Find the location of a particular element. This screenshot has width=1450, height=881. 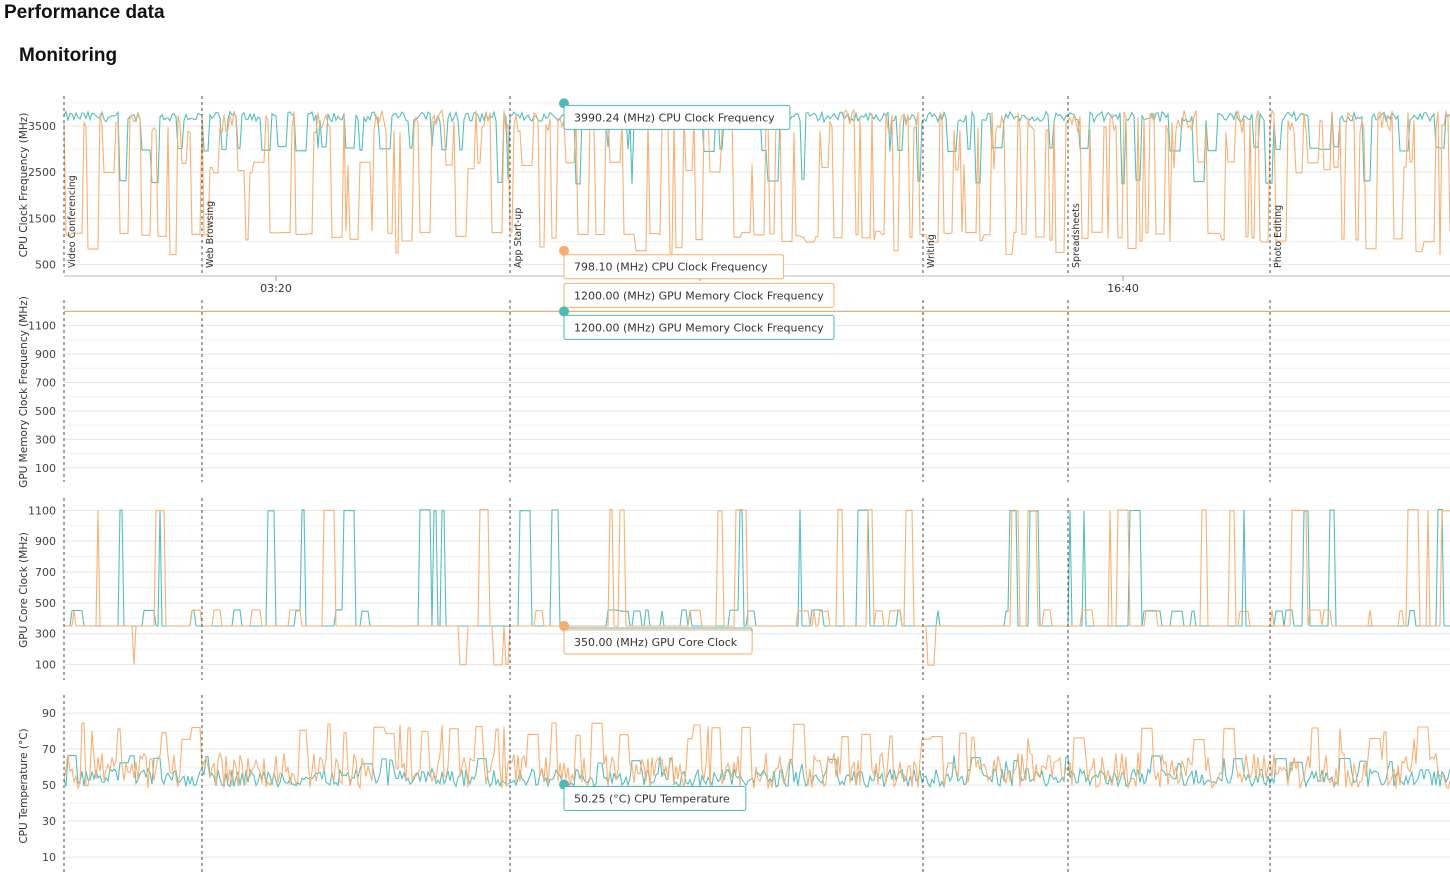

x-tick-label: 03:20 is located at coordinates (276, 288).